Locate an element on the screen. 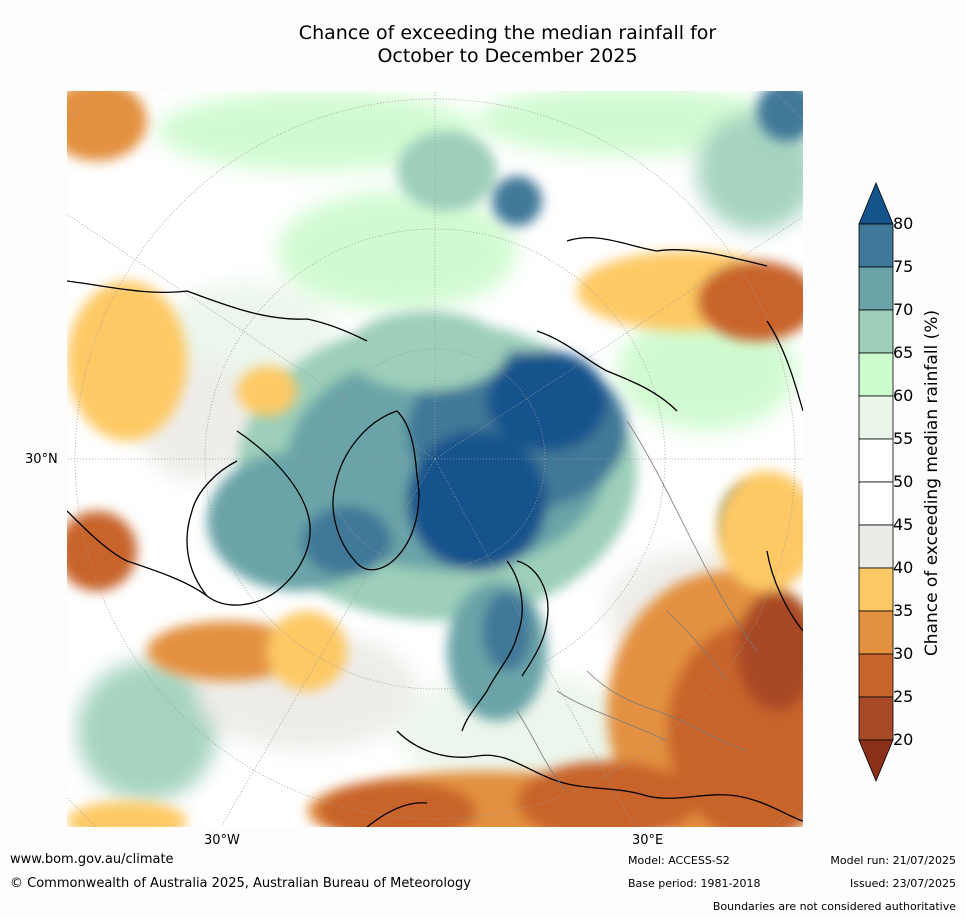 The image size is (965, 919). issued-date: Issued: 23/07/2025 is located at coordinates (902, 883).